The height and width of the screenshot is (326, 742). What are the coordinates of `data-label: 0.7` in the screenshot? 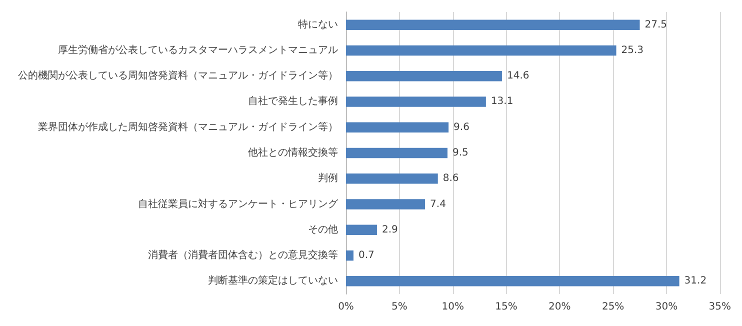 It's located at (366, 256).